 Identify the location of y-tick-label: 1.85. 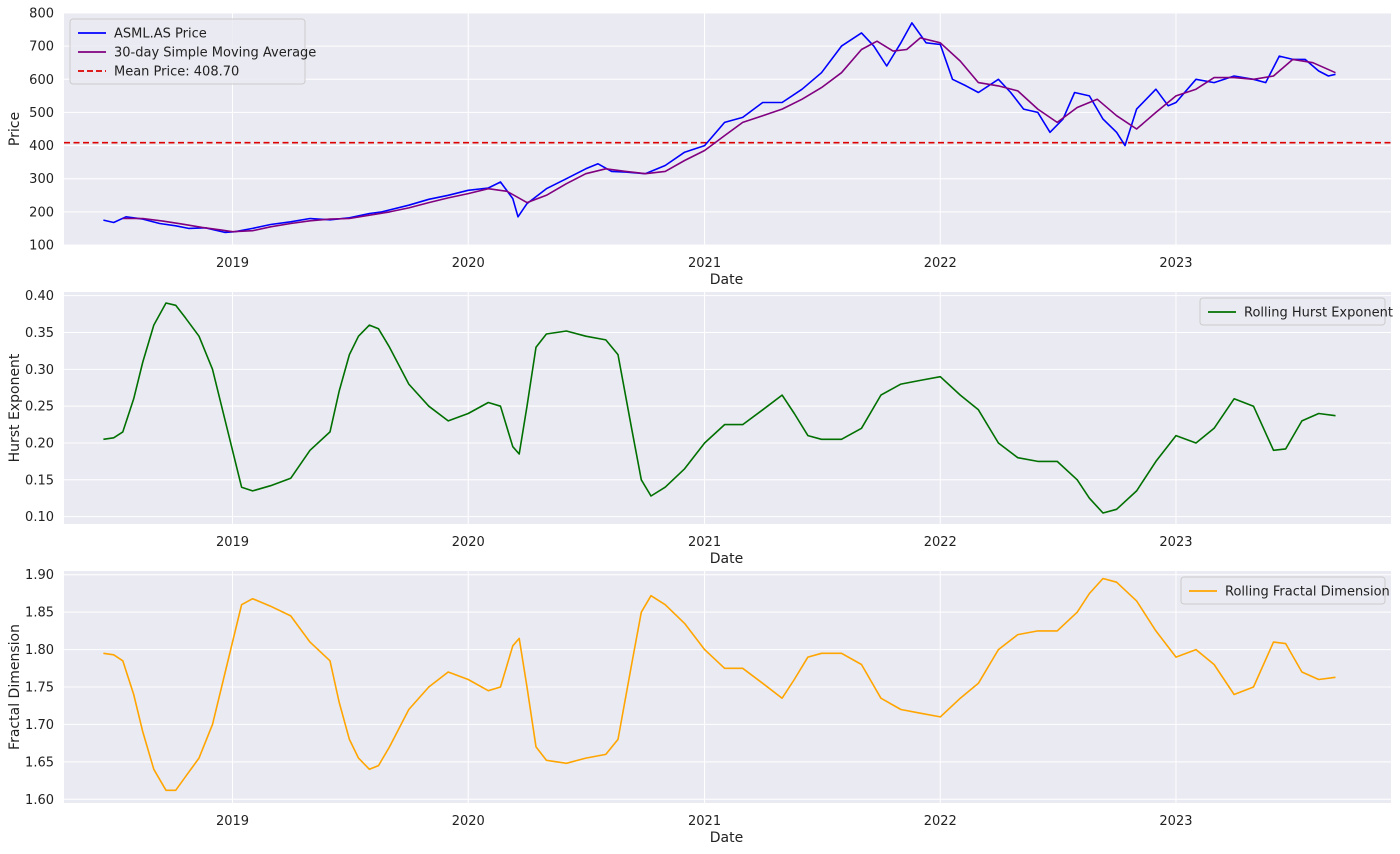
(39, 613).